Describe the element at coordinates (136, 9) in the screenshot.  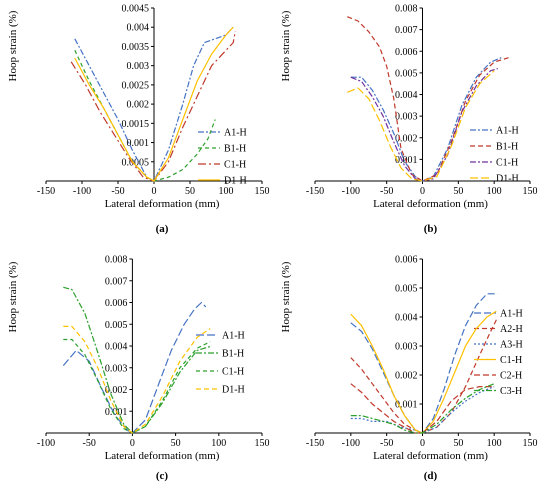
I see `y-tick-label: 0.0045` at that location.